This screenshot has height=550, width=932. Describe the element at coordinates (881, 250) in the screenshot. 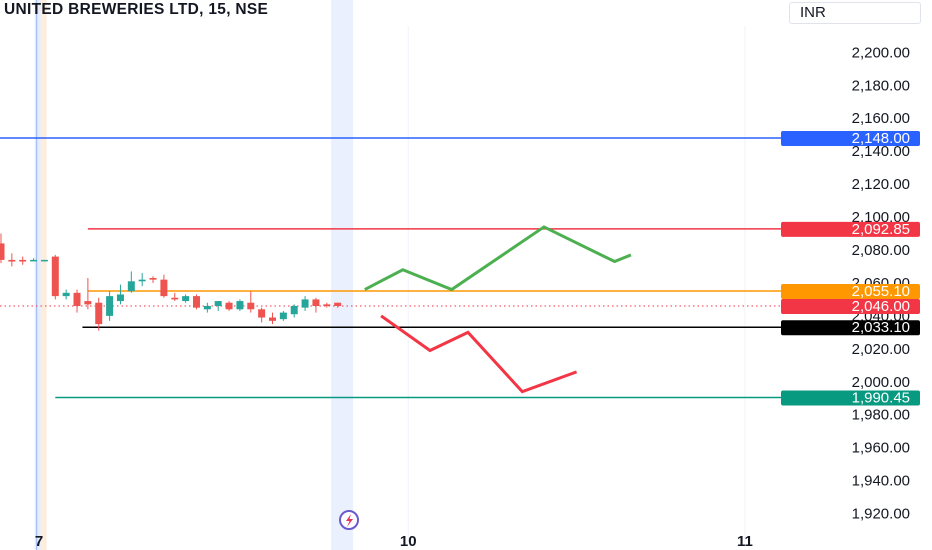

I see `y-tick-label: 2,080.00` at that location.